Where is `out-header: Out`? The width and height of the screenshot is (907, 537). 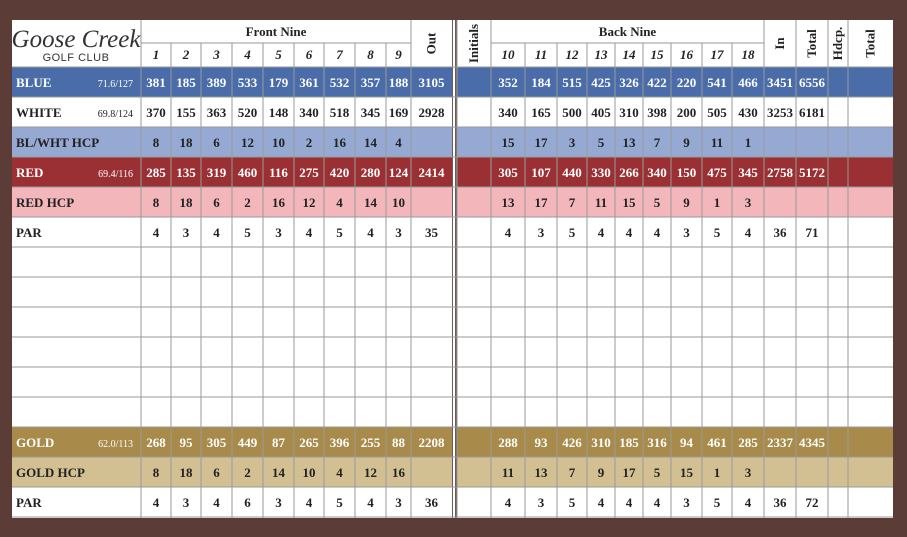 out-header: Out is located at coordinates (431, 43).